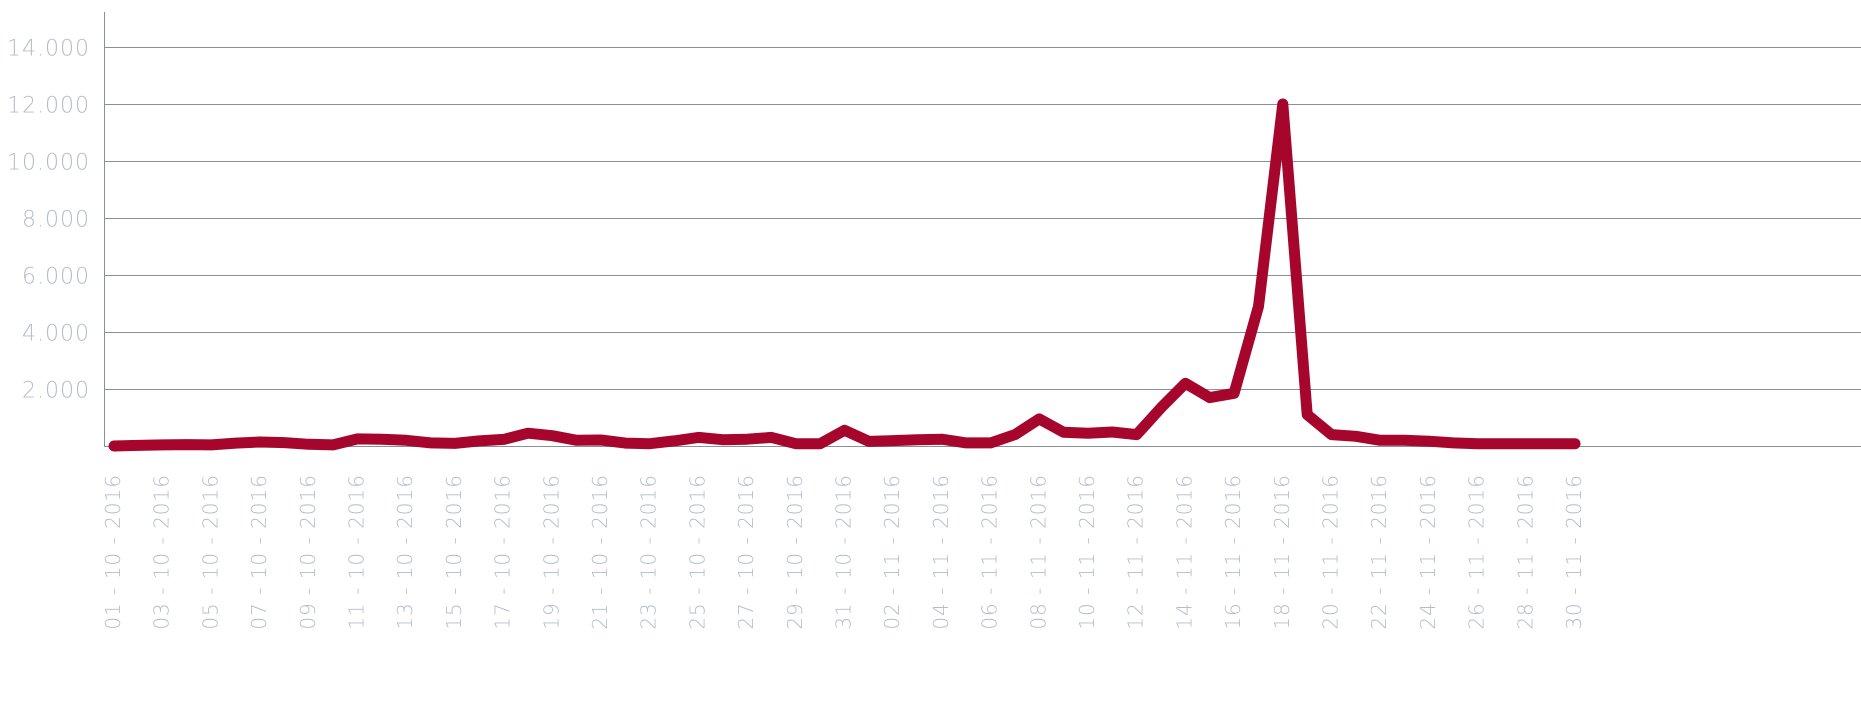 Image resolution: width=1861 pixels, height=728 pixels. I want to click on x-tick-label: 10 - 11 - 2016, so click(1087, 552).